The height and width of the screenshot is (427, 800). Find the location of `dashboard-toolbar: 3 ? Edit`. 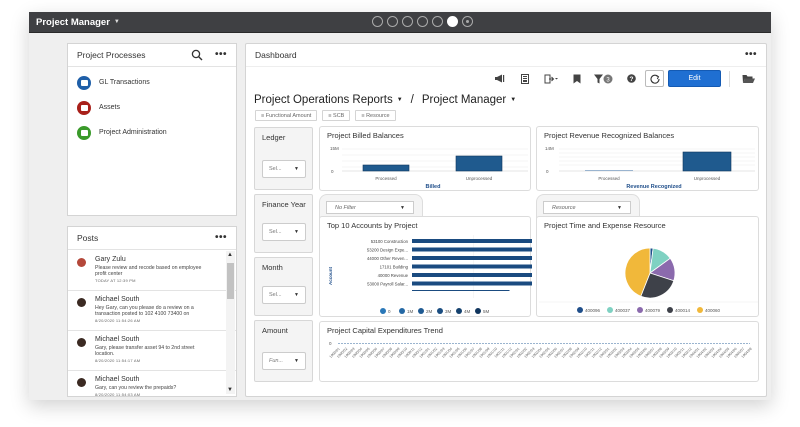

dashboard-toolbar: 3 ? Edit is located at coordinates (506, 78).